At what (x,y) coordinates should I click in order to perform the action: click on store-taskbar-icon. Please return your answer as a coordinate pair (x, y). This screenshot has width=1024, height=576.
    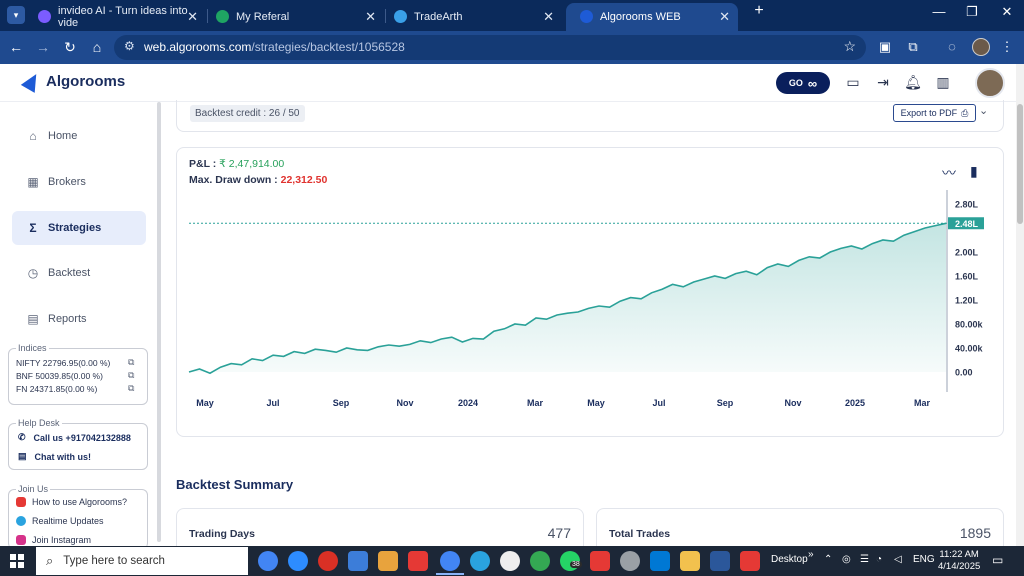
    Looking at the image, I should click on (660, 561).